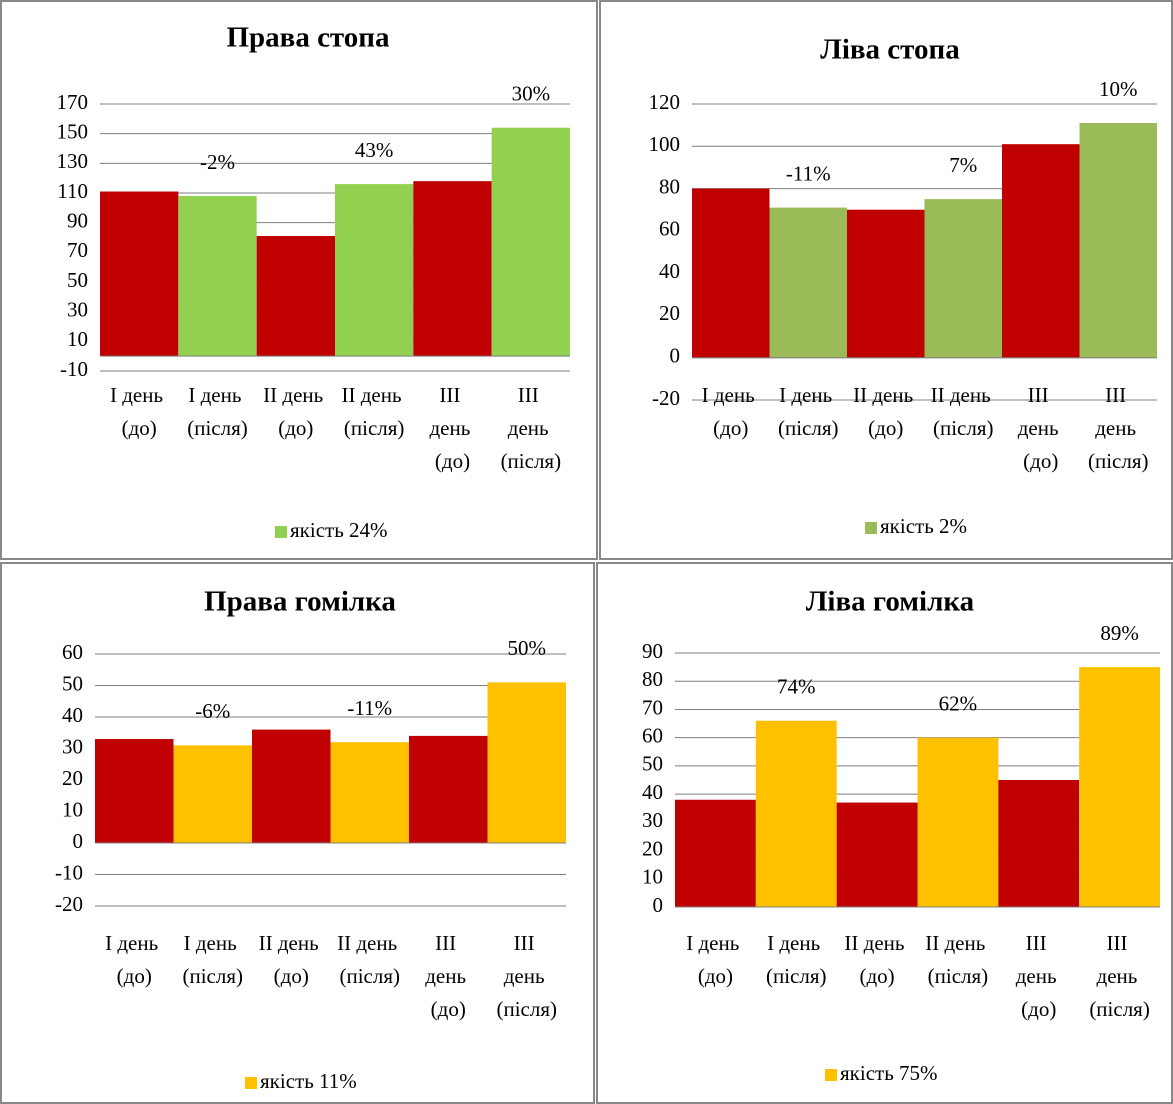 The image size is (1173, 1104). I want to click on y-tick-label: 110, so click(72, 191).